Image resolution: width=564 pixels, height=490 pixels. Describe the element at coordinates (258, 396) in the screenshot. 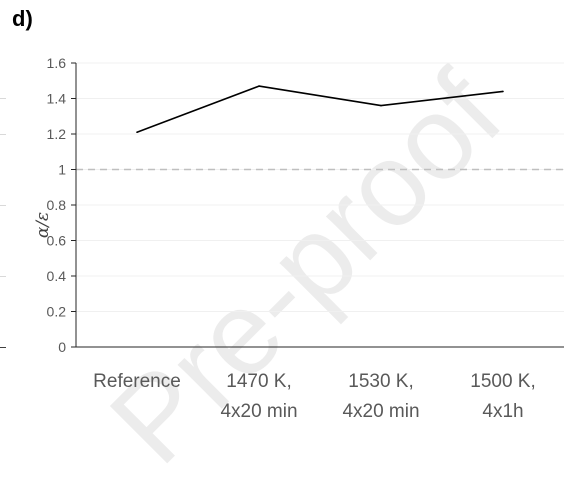

I see `x-tick-label: 1470 K, 4x20 min` at that location.